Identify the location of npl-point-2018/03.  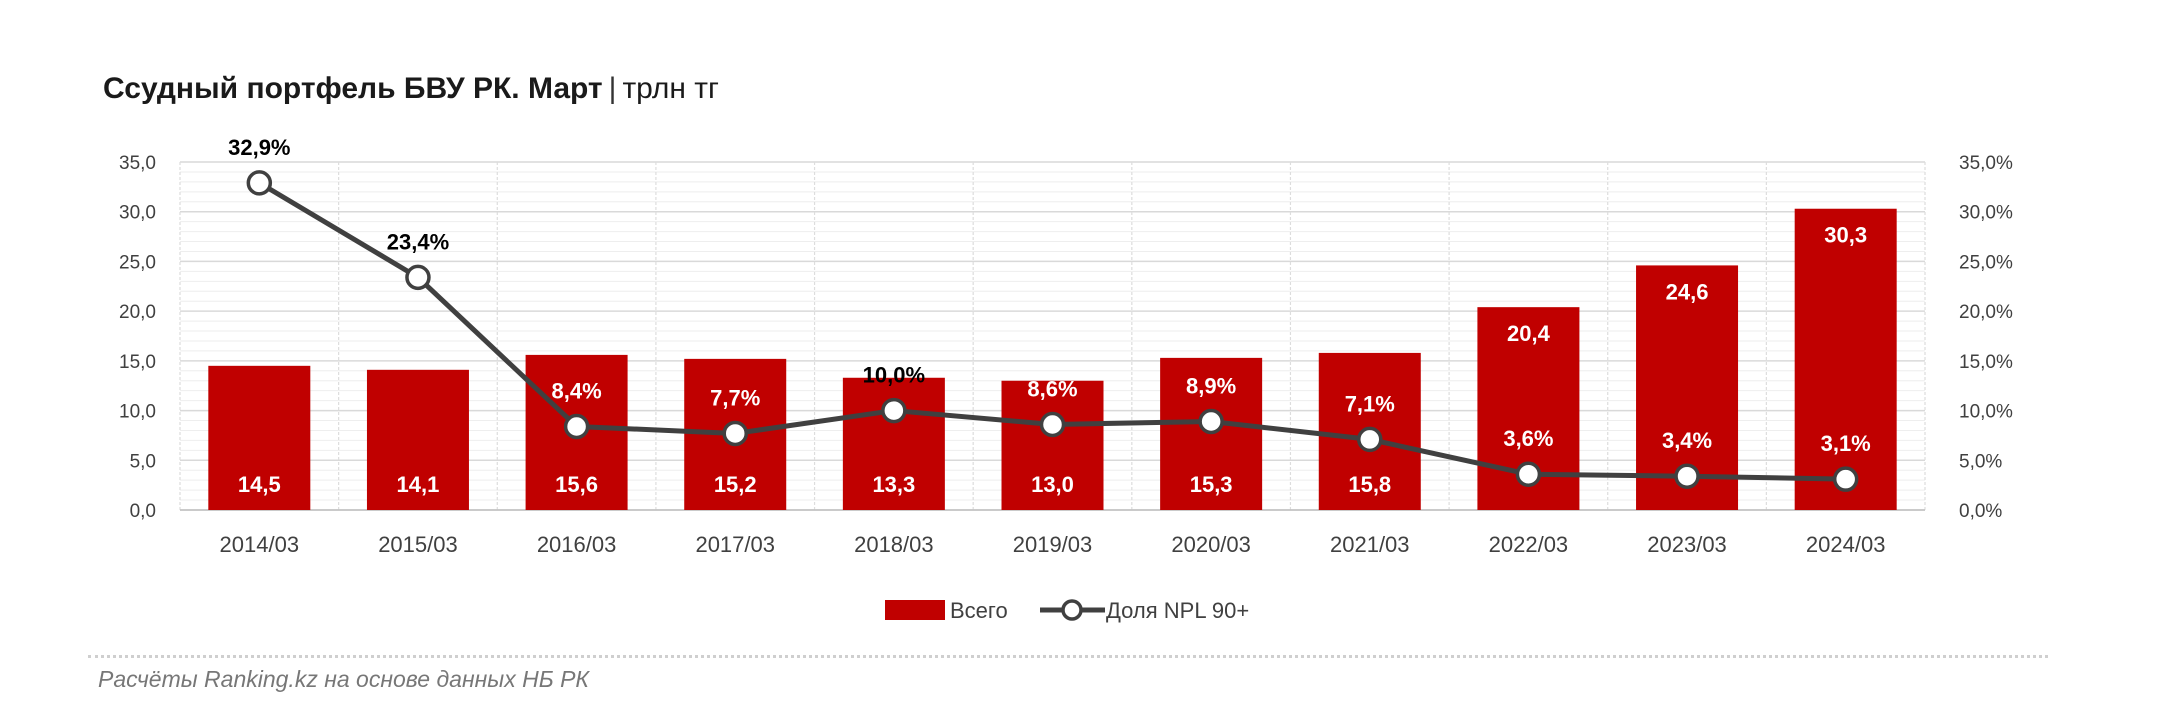
(894, 410).